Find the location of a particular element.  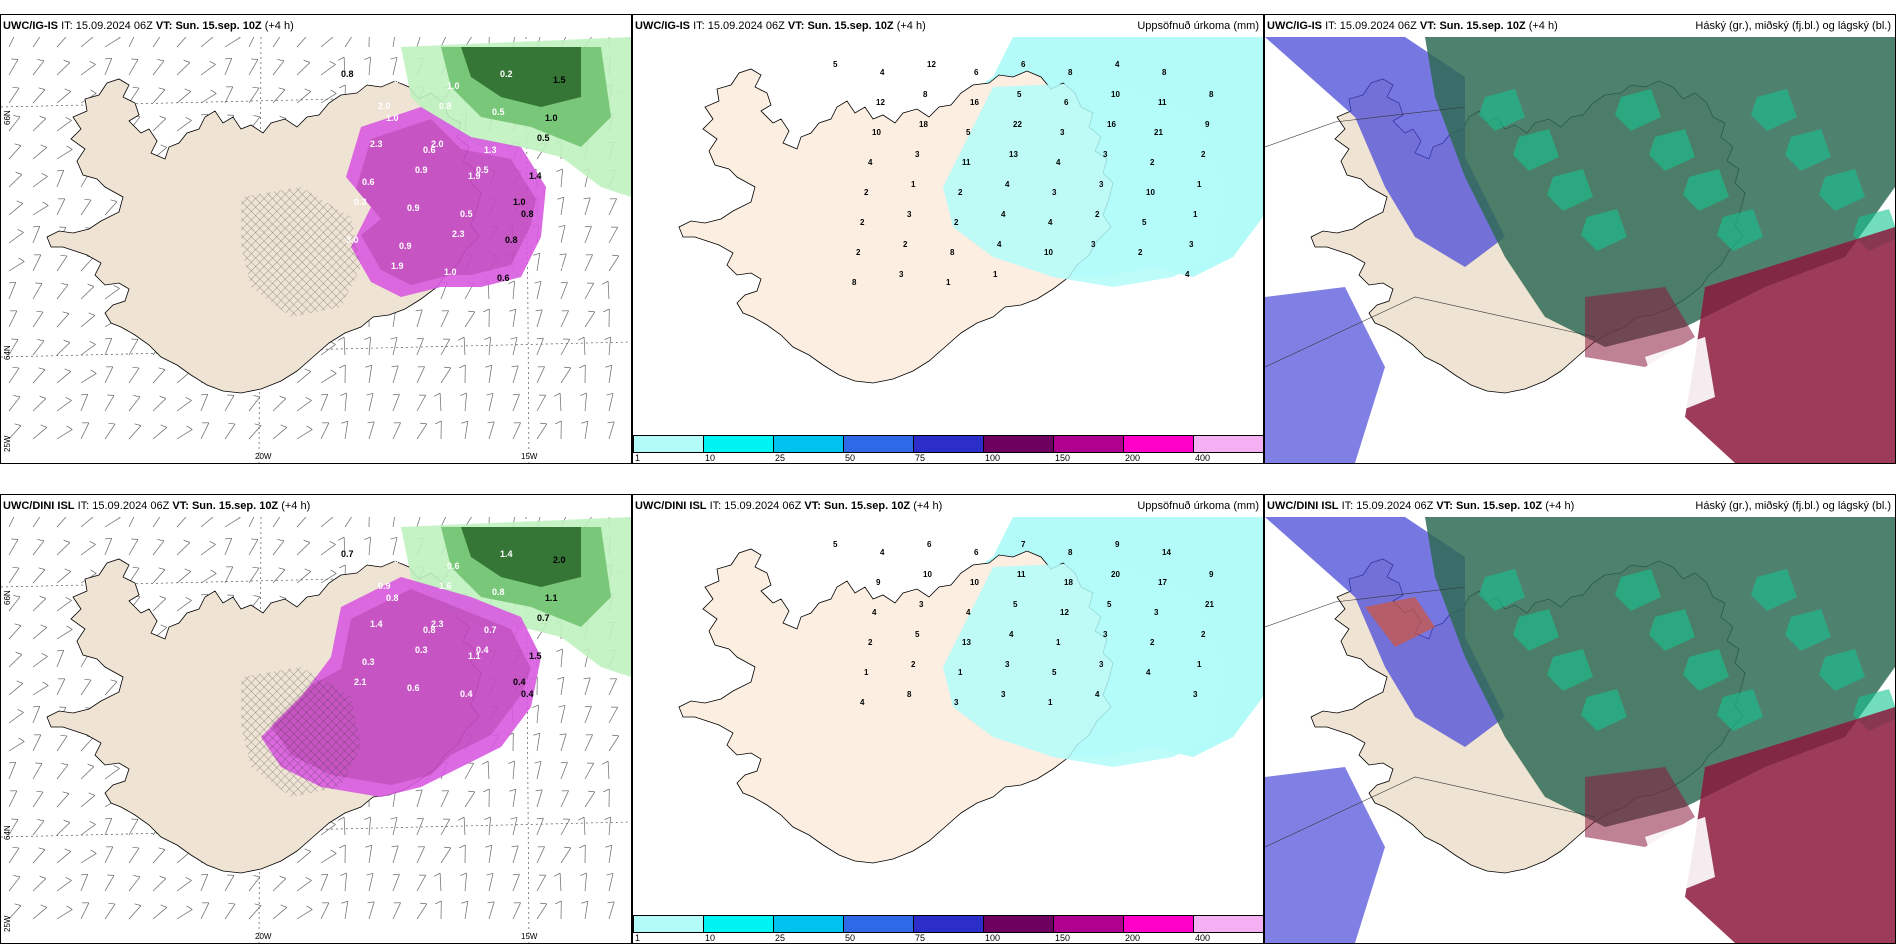

legend-label: 200 is located at coordinates (1133, 938).